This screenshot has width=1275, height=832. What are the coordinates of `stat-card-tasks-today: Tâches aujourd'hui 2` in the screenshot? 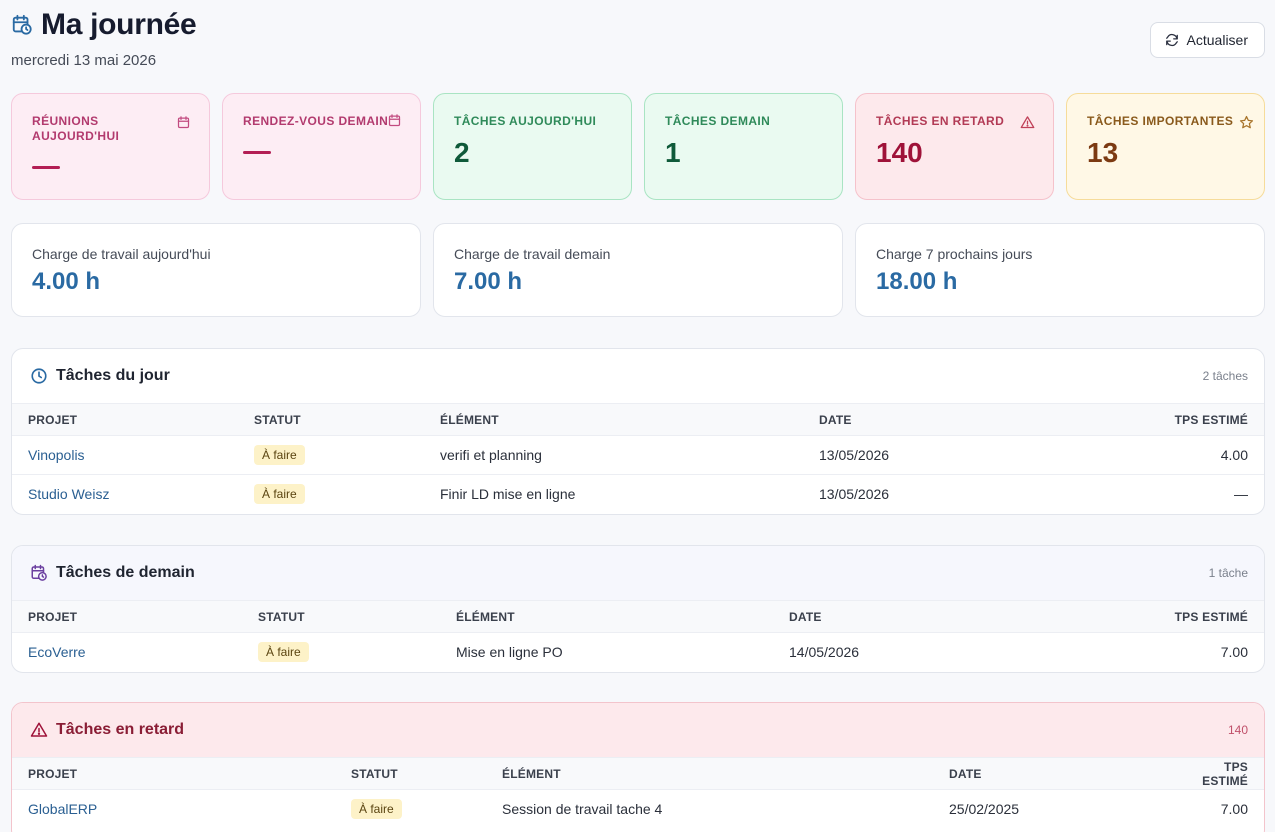 It's located at (532, 146).